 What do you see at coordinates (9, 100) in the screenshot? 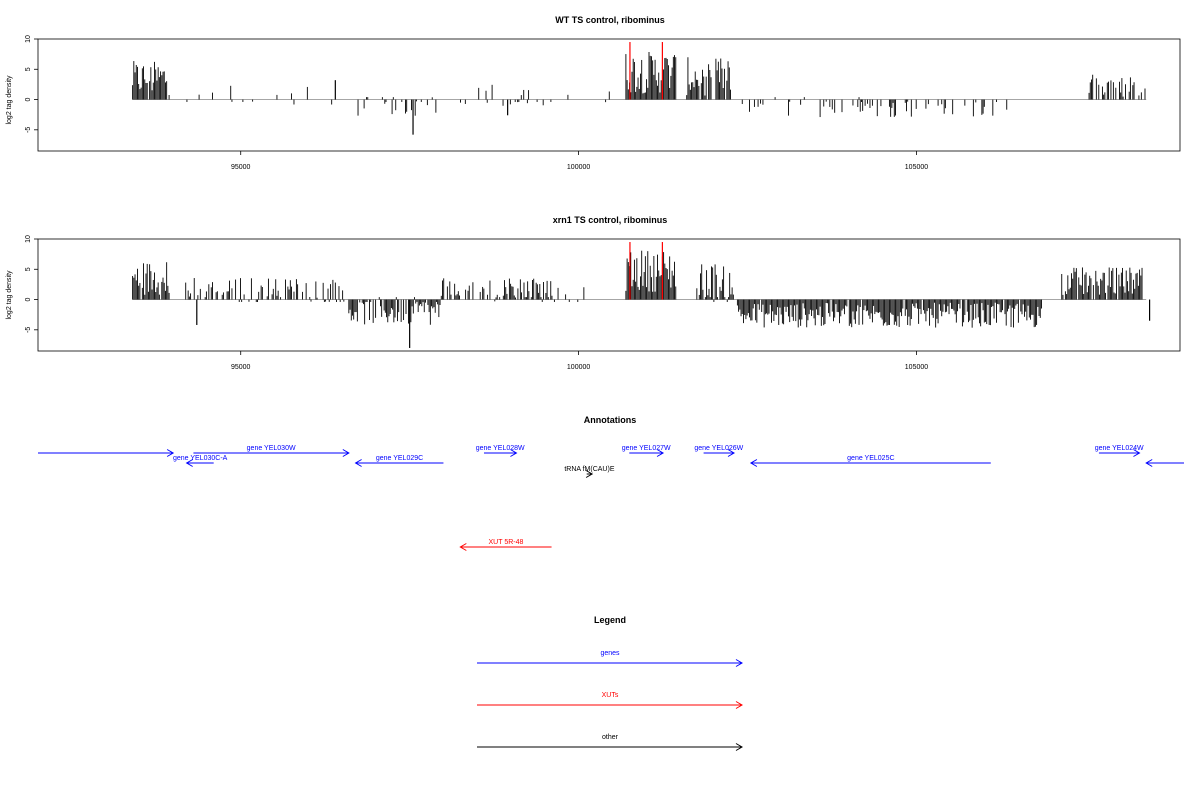
I see `wt-track-ylabel: log2 tag density` at bounding box center [9, 100].